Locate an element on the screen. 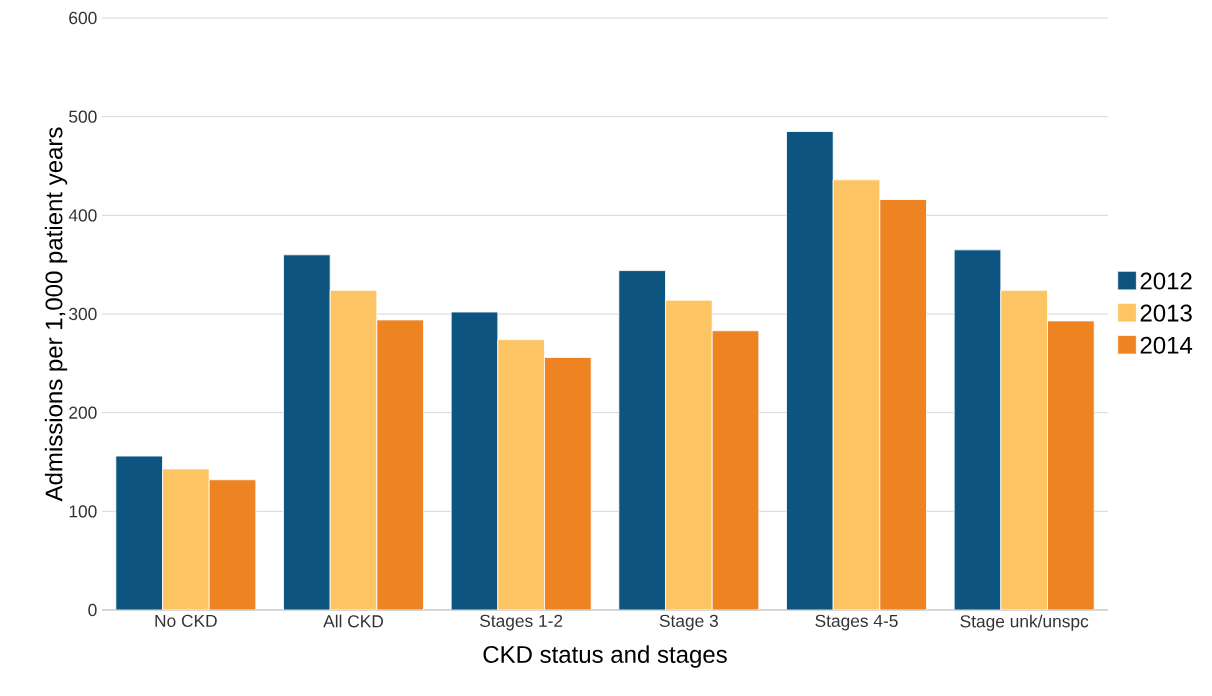  y-tick-label: 400 is located at coordinates (82, 215).